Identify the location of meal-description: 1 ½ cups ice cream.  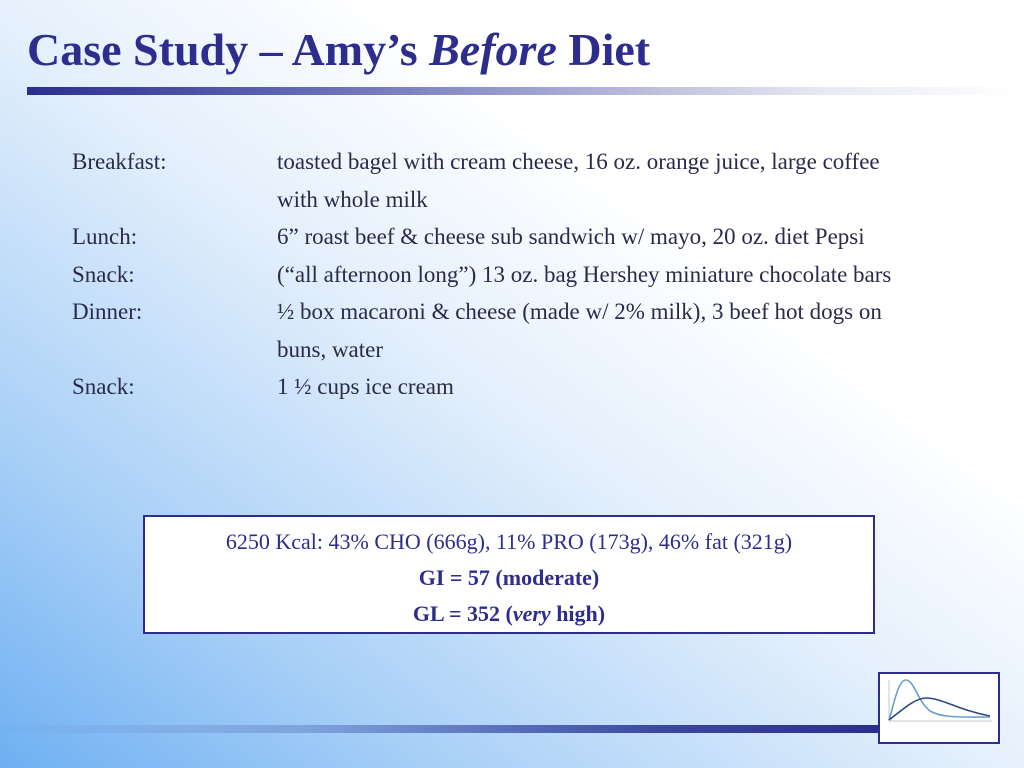
(365, 386).